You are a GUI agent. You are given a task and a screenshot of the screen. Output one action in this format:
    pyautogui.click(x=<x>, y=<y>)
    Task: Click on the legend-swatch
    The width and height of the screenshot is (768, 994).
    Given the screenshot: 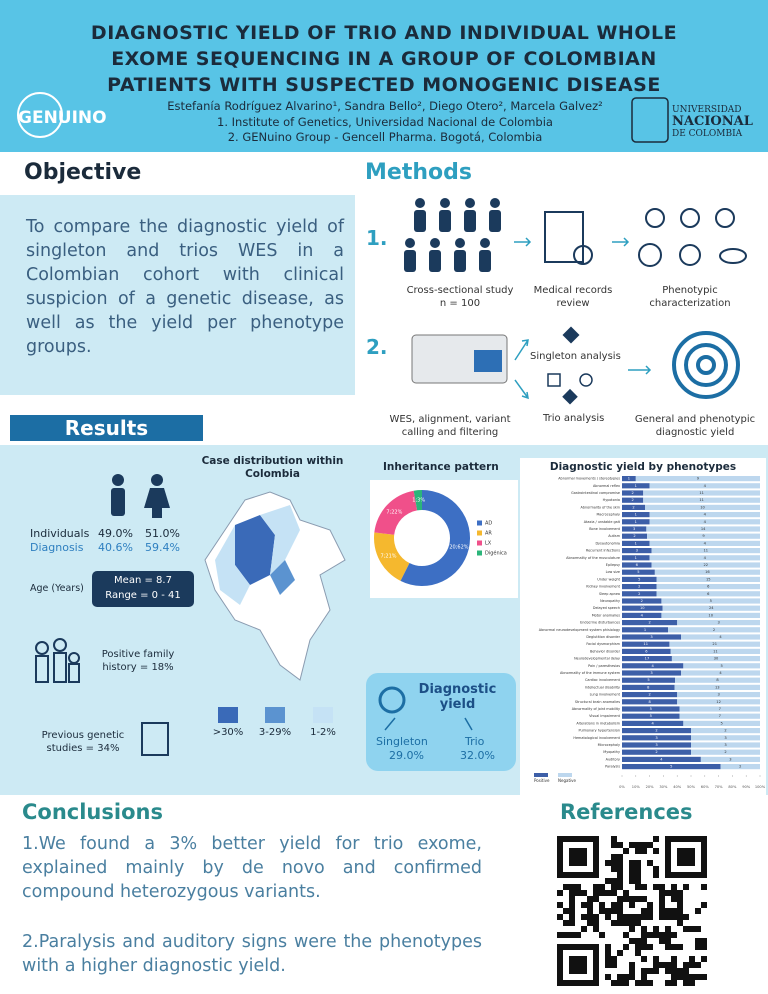 What is the action you would take?
    pyautogui.click(x=479, y=523)
    